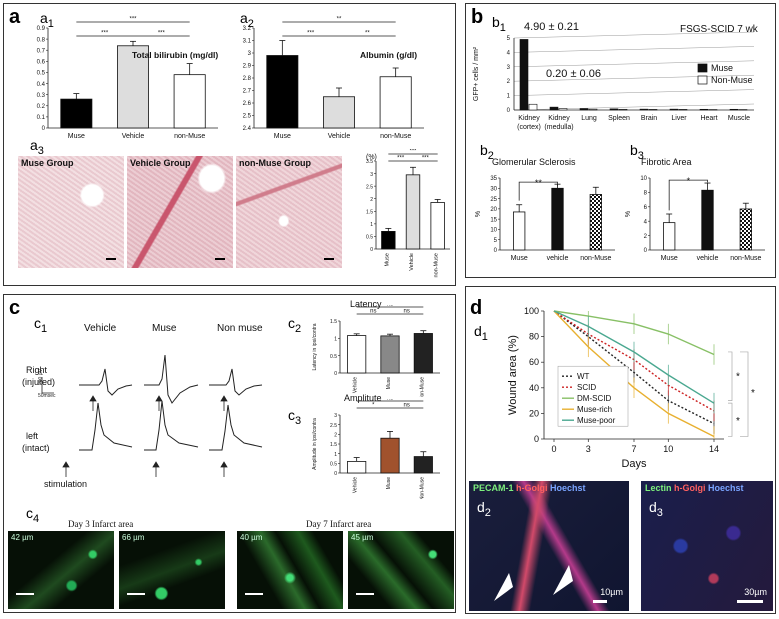 This screenshot has width=779, height=619. What do you see at coordinates (529, 488) in the screenshot?
I see `d2-stain-labels: PECAM-1 h-Golgi Hoechst` at bounding box center [529, 488].